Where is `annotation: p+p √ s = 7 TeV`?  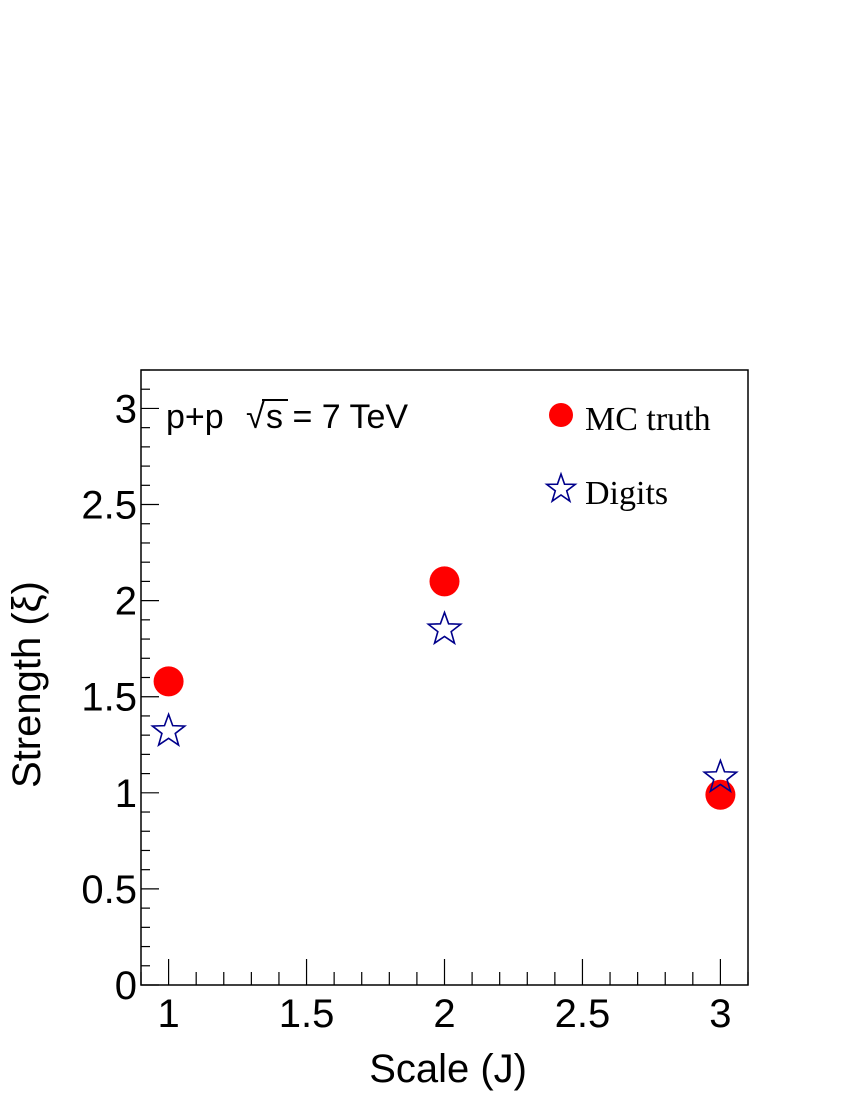
annotation: p+p √ s = 7 TeV is located at coordinates (287, 417).